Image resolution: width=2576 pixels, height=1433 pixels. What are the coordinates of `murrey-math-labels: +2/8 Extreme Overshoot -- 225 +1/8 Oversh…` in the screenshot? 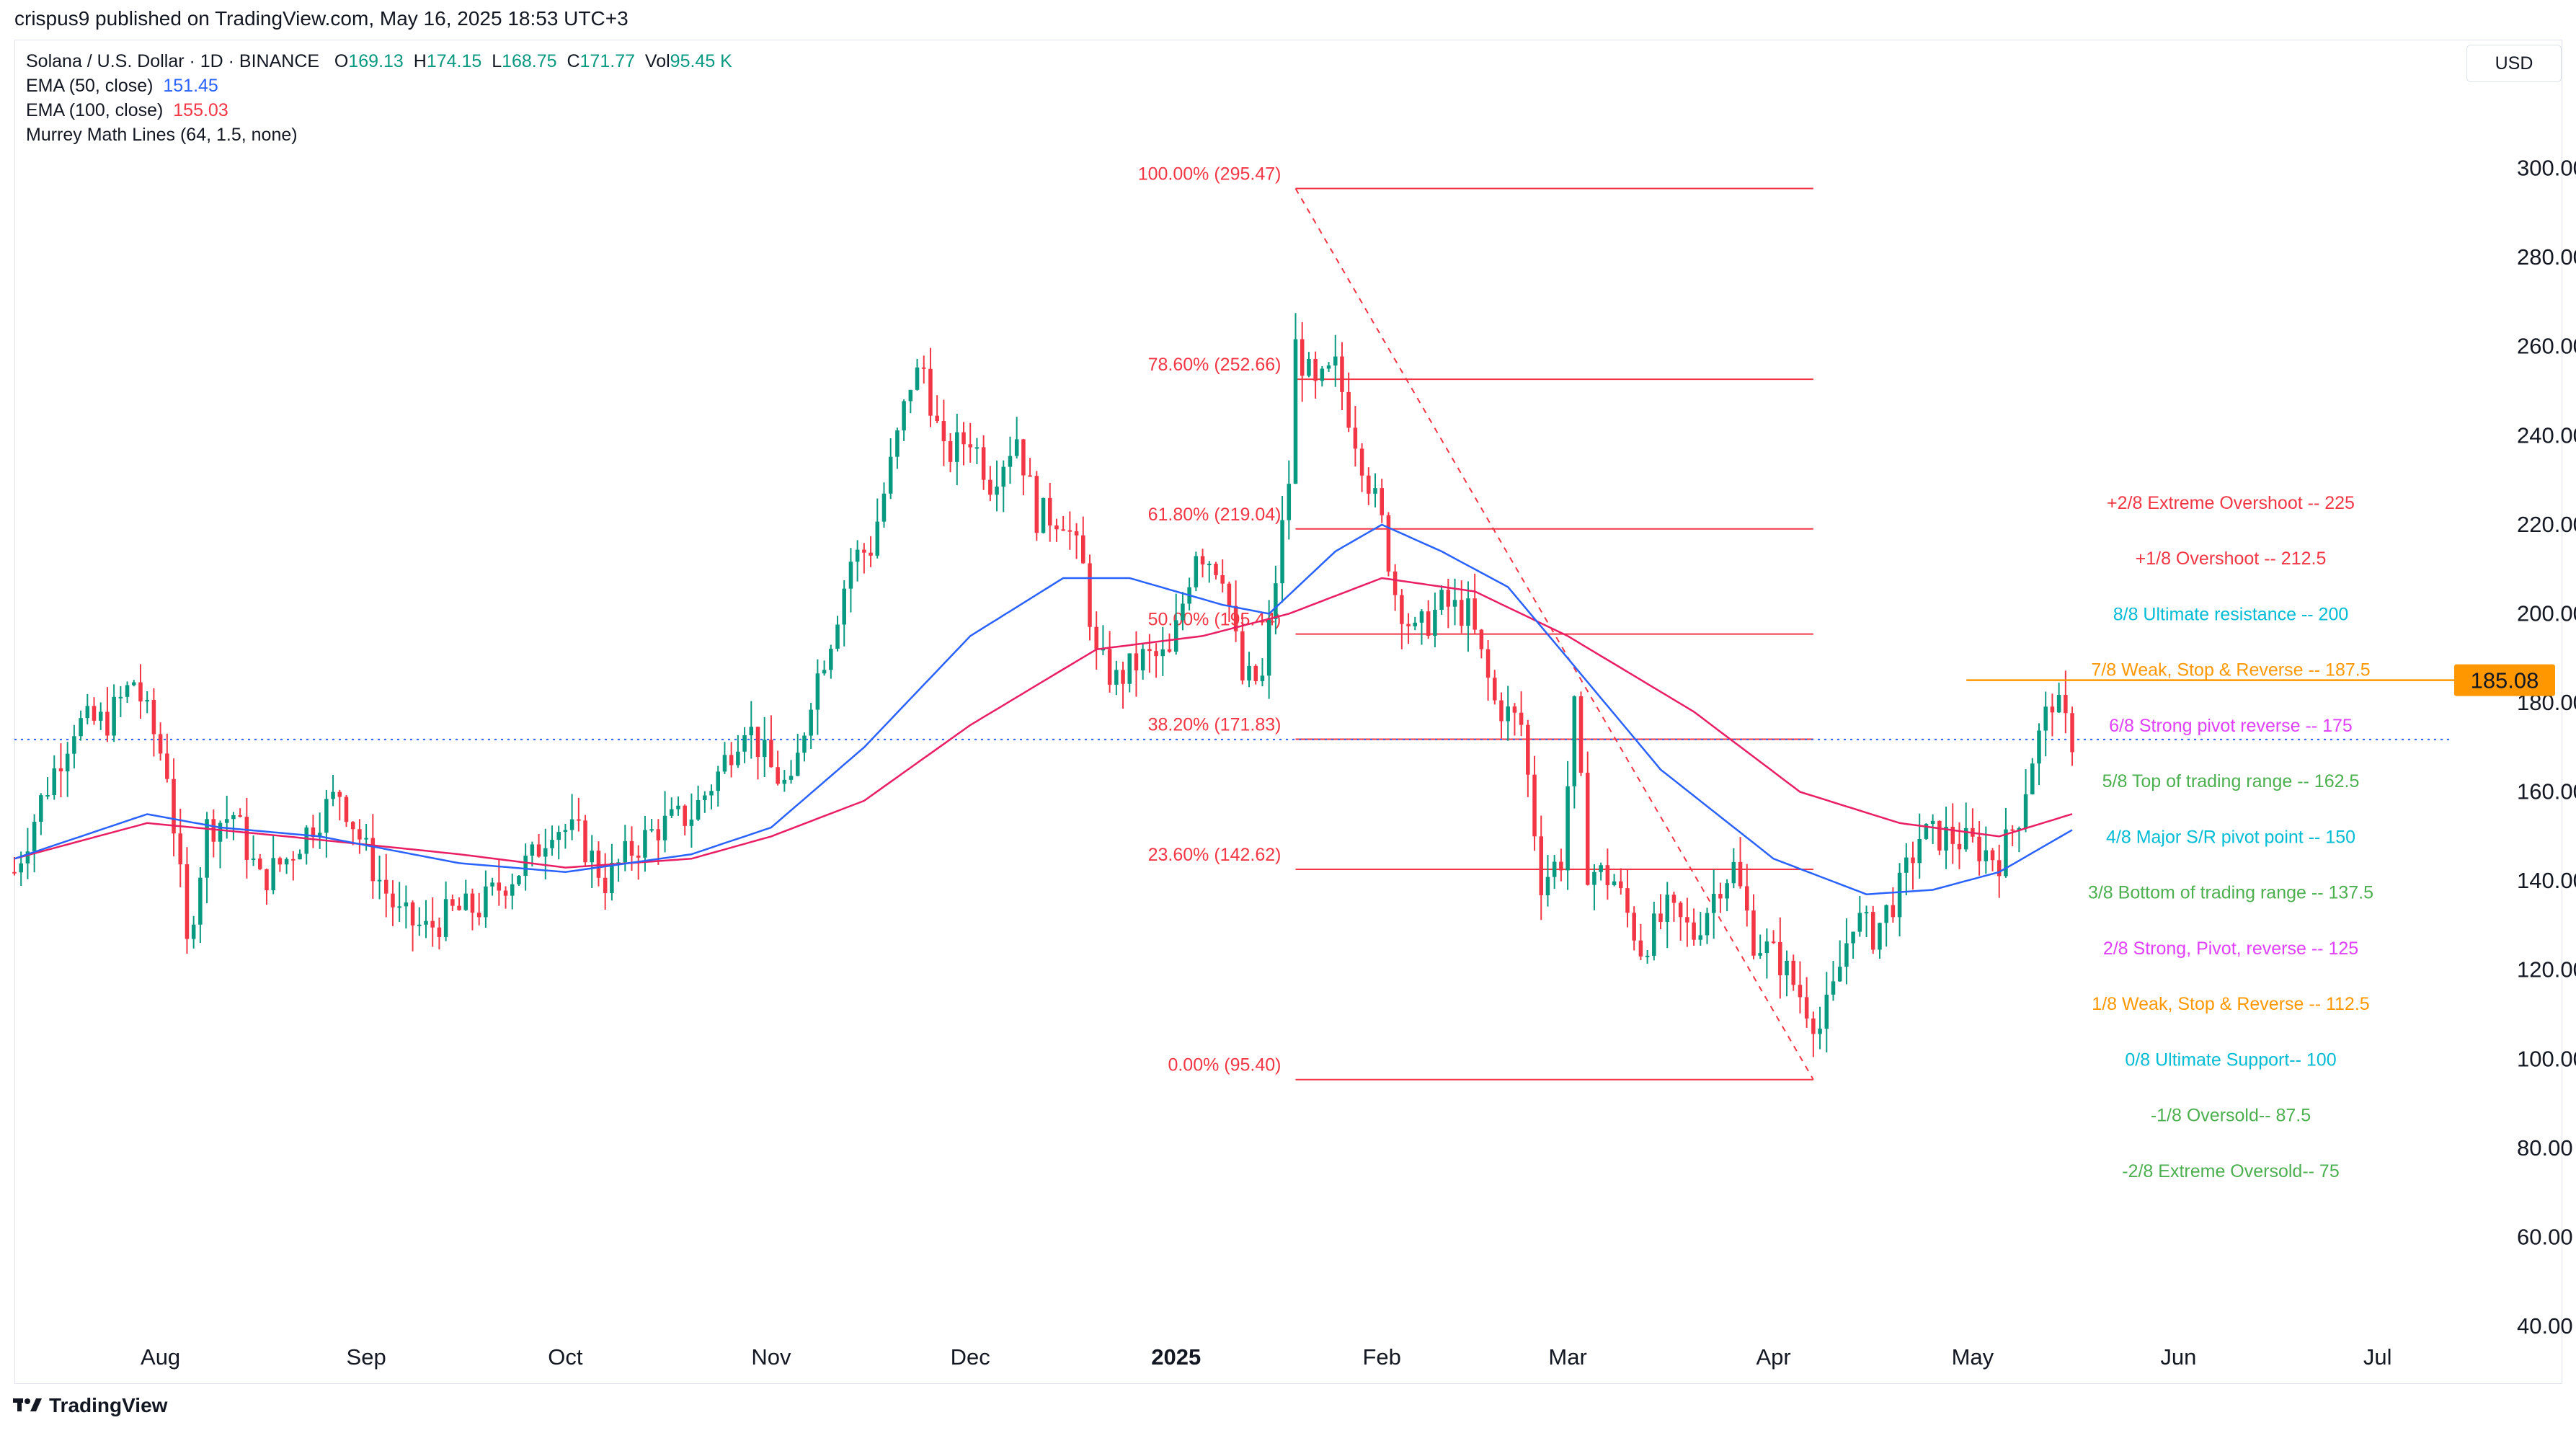 It's located at (2230, 837).